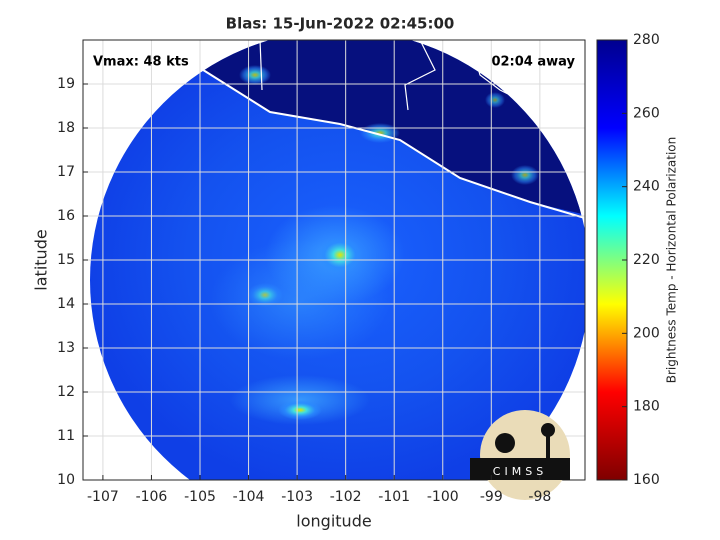 The width and height of the screenshot is (720, 540). I want to click on x-tick-label: -99, so click(491, 497).